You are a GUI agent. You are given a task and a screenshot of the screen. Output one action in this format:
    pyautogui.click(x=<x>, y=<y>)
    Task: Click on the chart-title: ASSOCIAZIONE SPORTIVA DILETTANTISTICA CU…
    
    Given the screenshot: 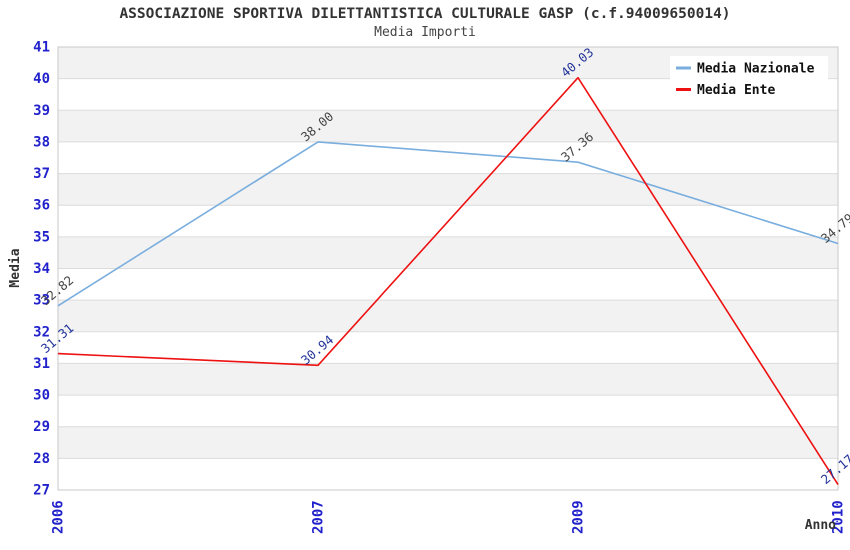 What is the action you would take?
    pyautogui.click(x=425, y=14)
    